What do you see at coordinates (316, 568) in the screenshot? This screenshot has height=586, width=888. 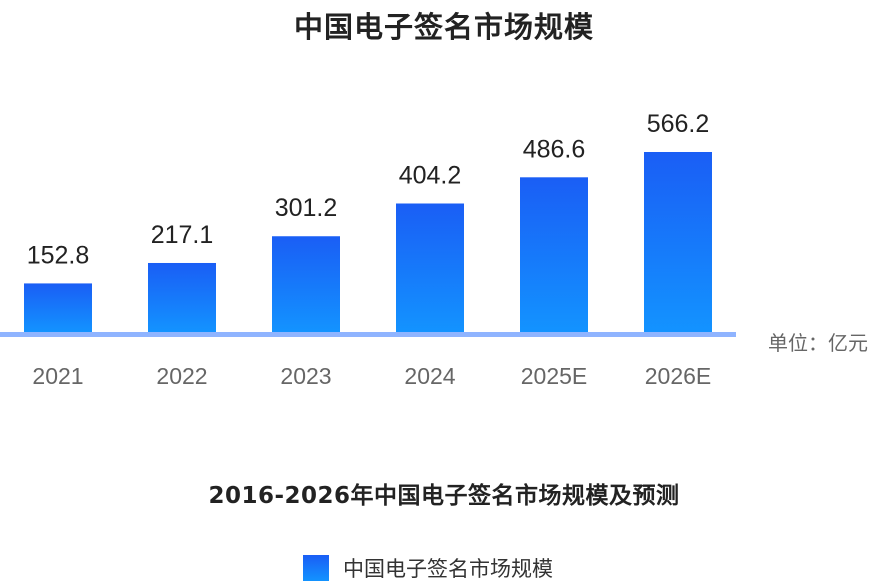 I see `legend-swatch` at bounding box center [316, 568].